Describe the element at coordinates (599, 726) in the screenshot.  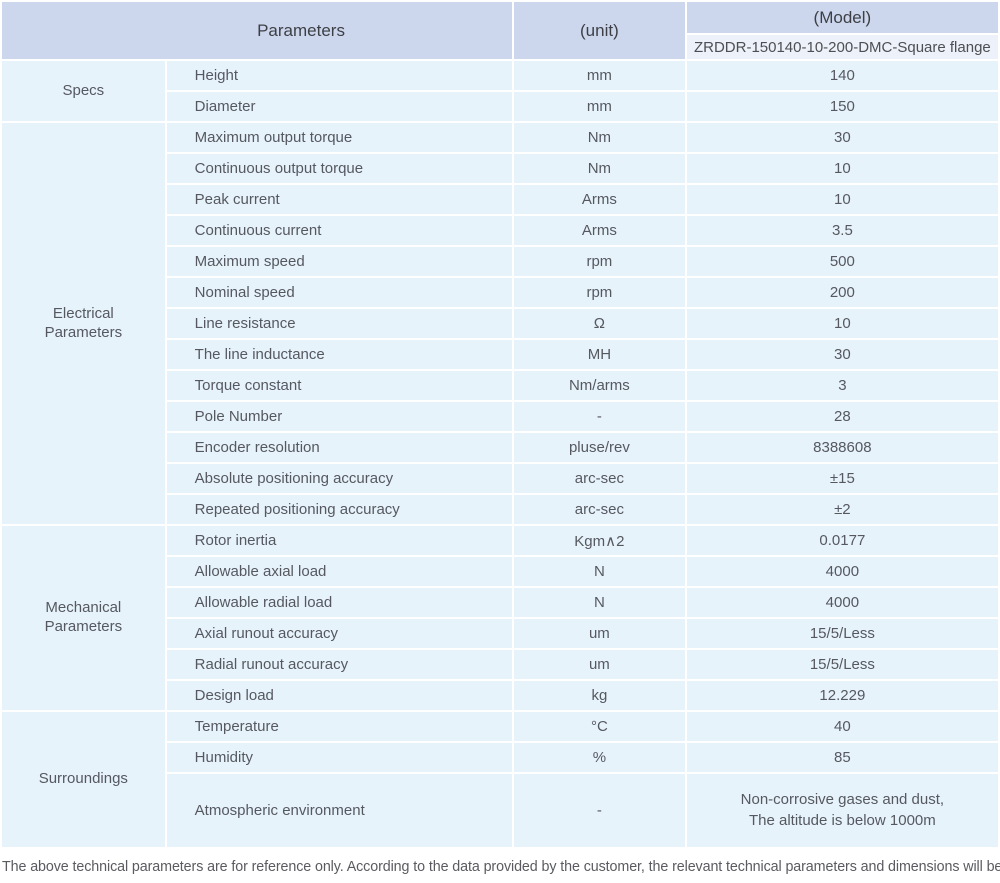
I see `param-unit: °C` at that location.